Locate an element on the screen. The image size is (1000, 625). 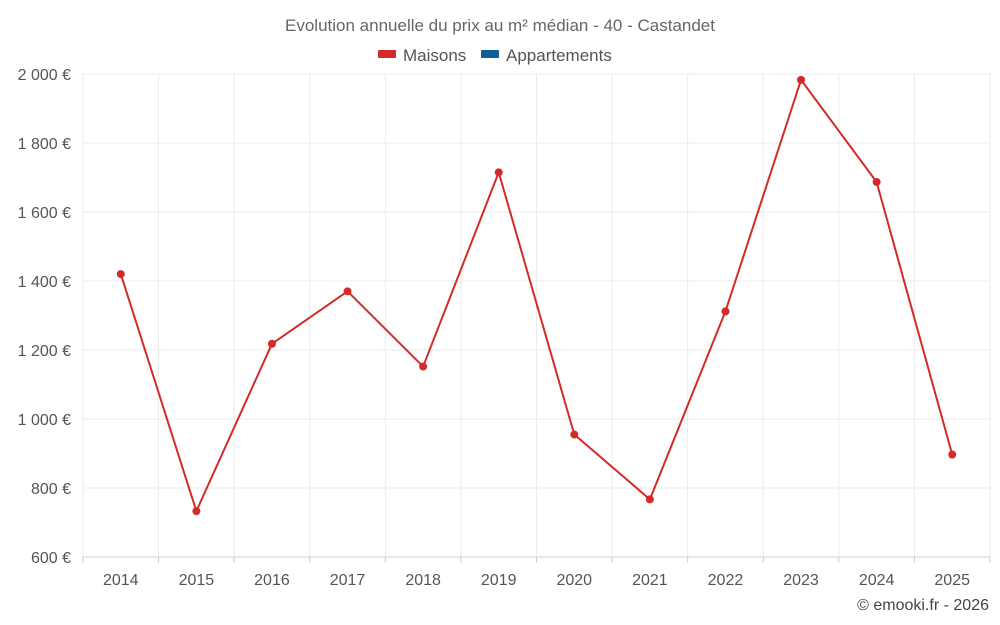
y-tick-label: 1 400 € is located at coordinates (44, 282).